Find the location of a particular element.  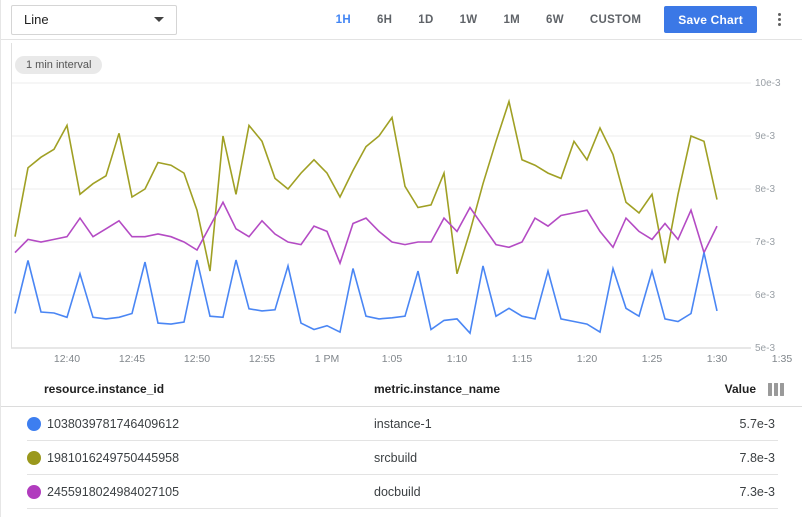

x-axis-label: 1 PM is located at coordinates (327, 359).